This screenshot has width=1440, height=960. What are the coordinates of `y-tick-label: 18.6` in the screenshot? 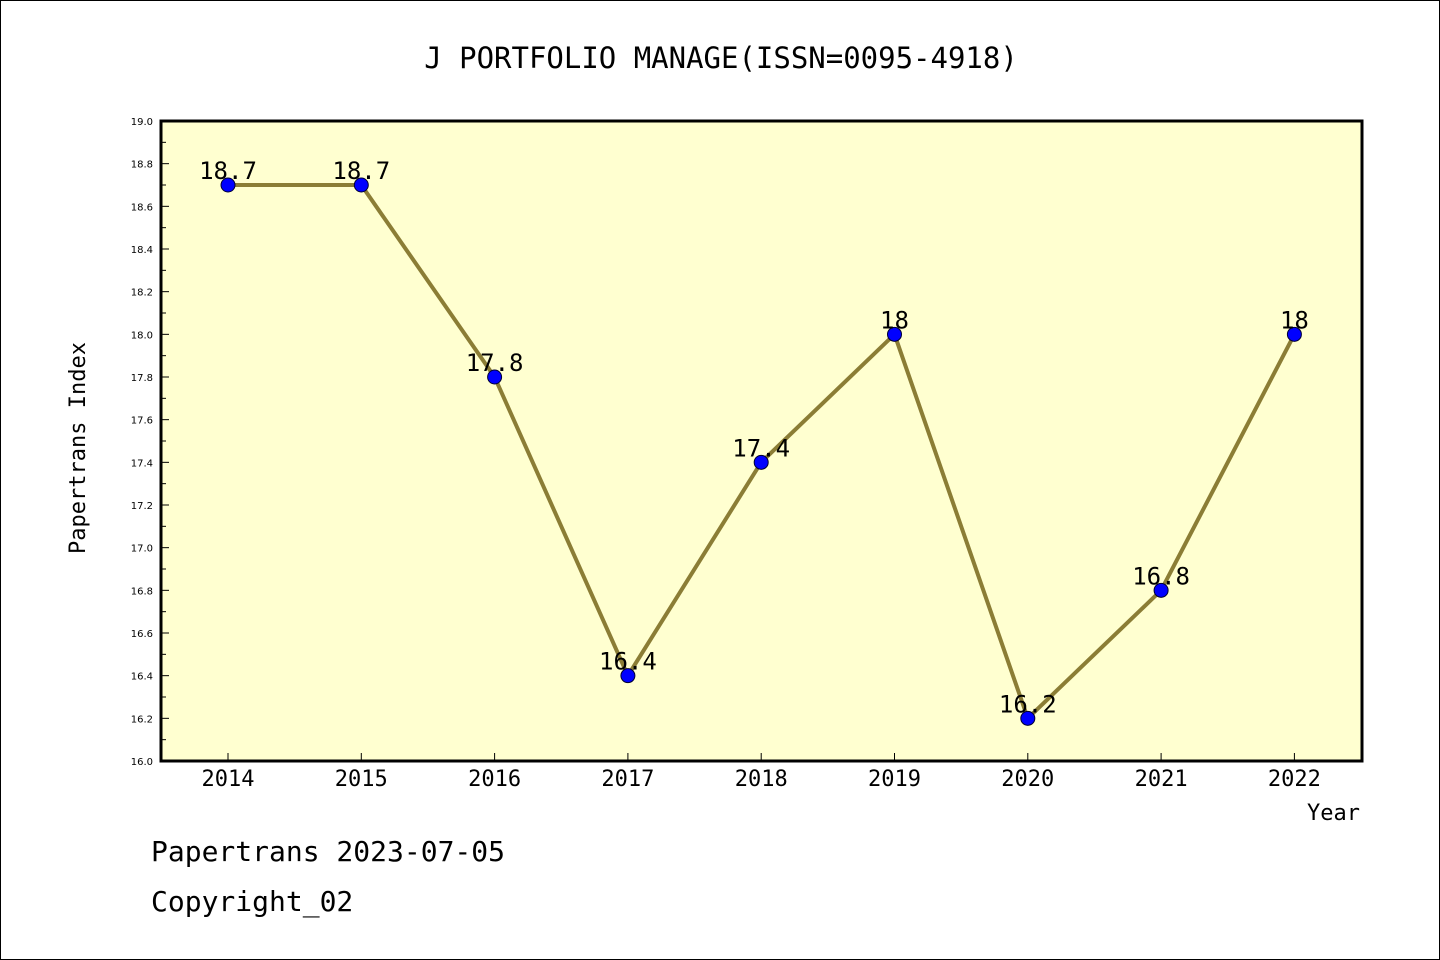 It's located at (142, 207).